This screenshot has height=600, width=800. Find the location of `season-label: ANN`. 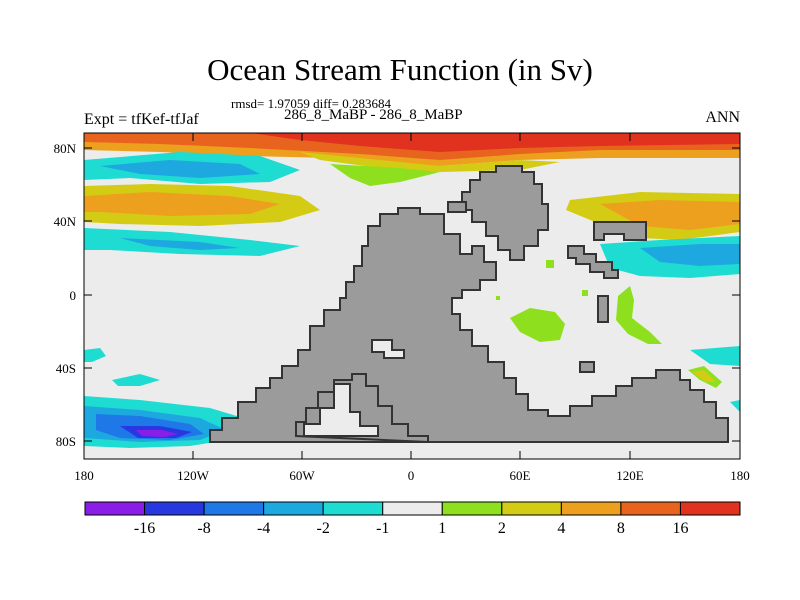

season-label: ANN is located at coordinates (722, 117).